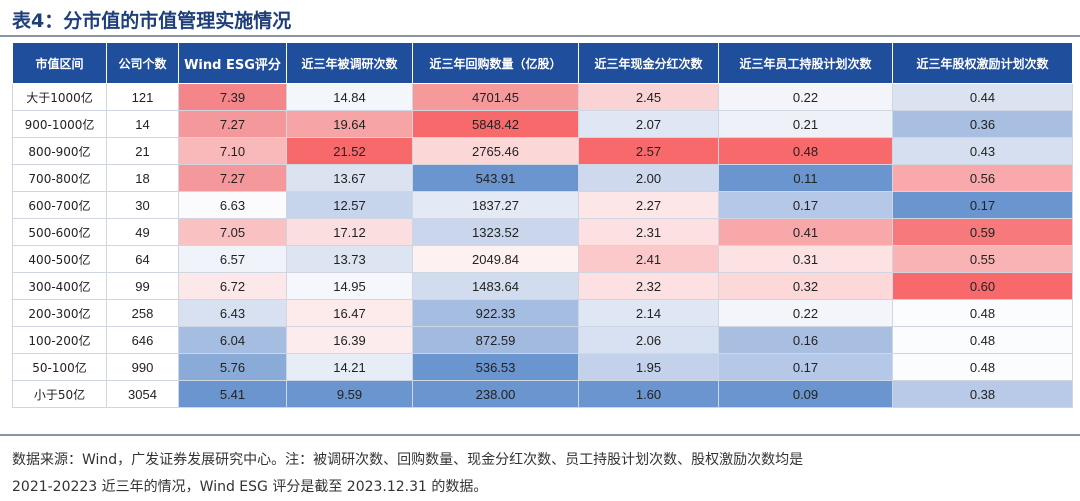 This screenshot has height=501, width=1080. Describe the element at coordinates (495, 367) in the screenshot. I see `table-cell: 536.53` at that location.